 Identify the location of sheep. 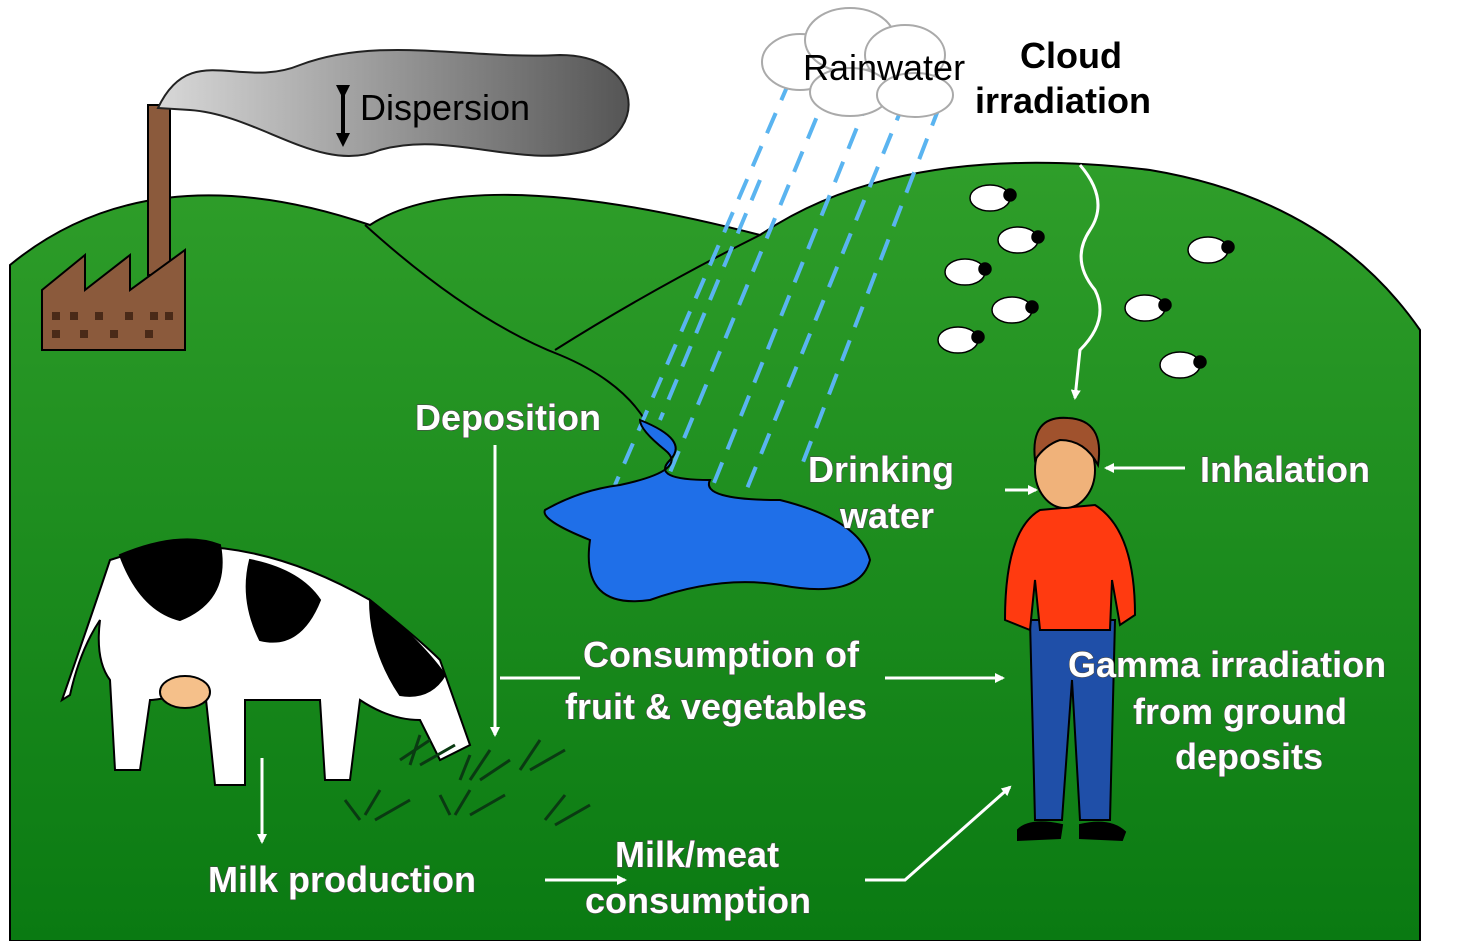
(1086, 281).